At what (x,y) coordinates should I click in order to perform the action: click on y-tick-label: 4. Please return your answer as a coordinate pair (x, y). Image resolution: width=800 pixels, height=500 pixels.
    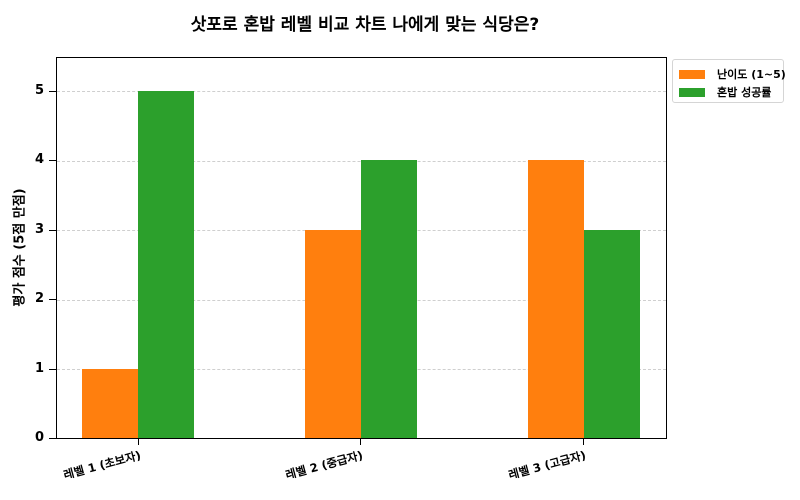
    Looking at the image, I should click on (39, 159).